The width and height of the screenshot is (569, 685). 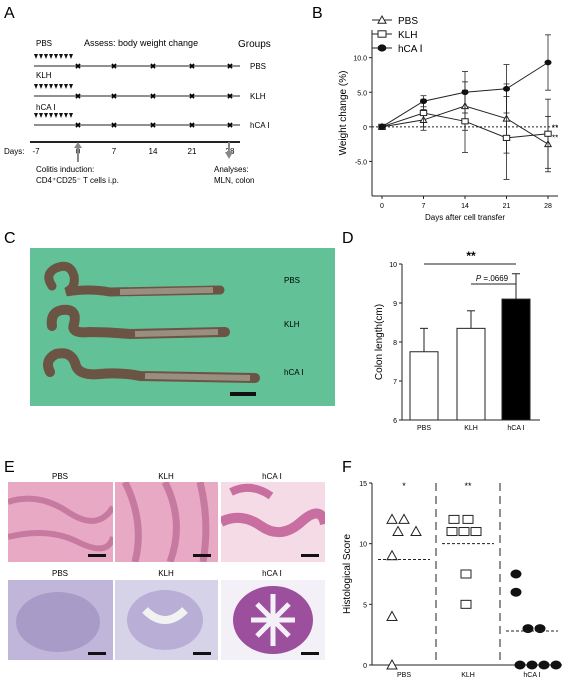 I want to click on y-tick-label: 9, so click(x=395, y=304).